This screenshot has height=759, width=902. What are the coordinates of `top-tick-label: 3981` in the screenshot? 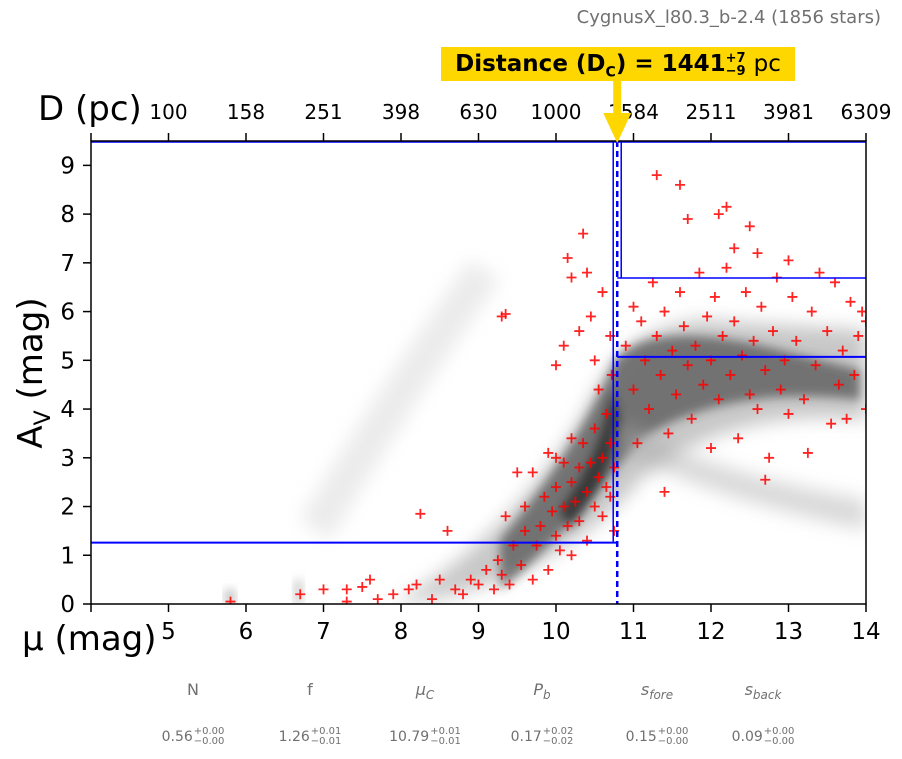 It's located at (788, 112).